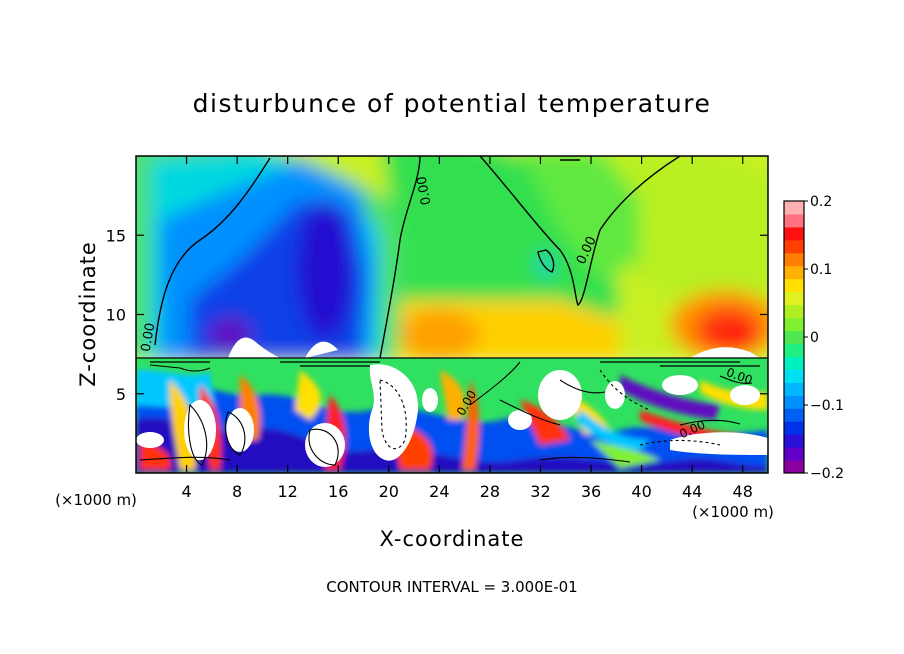 This screenshot has width=904, height=654. Describe the element at coordinates (121, 394) in the screenshot. I see `y-tick-label: 5` at that location.